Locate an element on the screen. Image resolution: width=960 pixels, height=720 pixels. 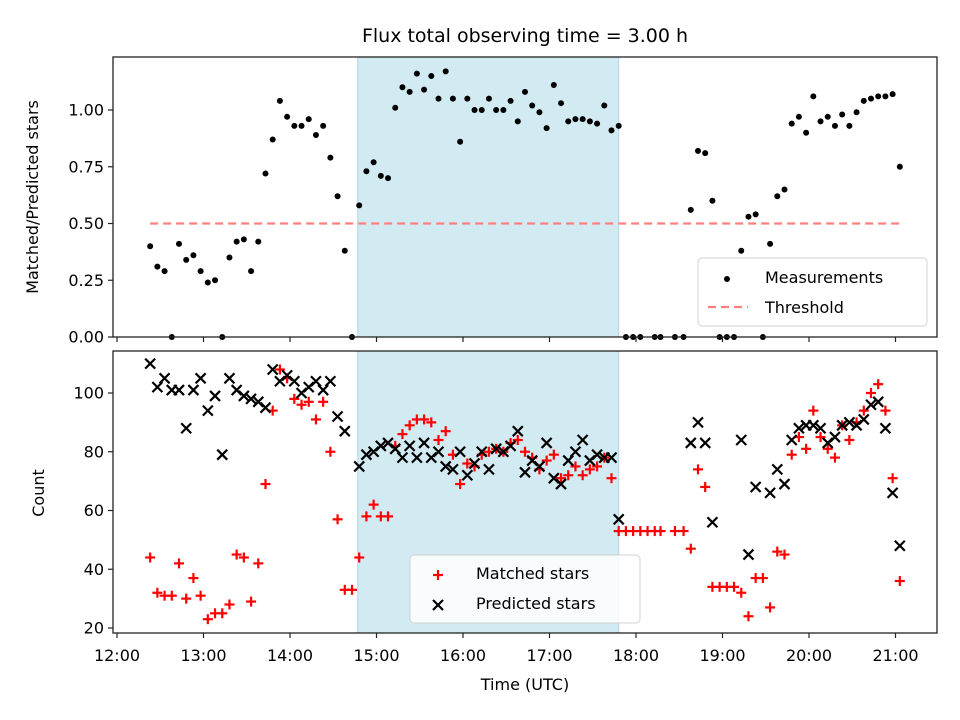
y-tick-label: 0.75 is located at coordinates (86, 166).